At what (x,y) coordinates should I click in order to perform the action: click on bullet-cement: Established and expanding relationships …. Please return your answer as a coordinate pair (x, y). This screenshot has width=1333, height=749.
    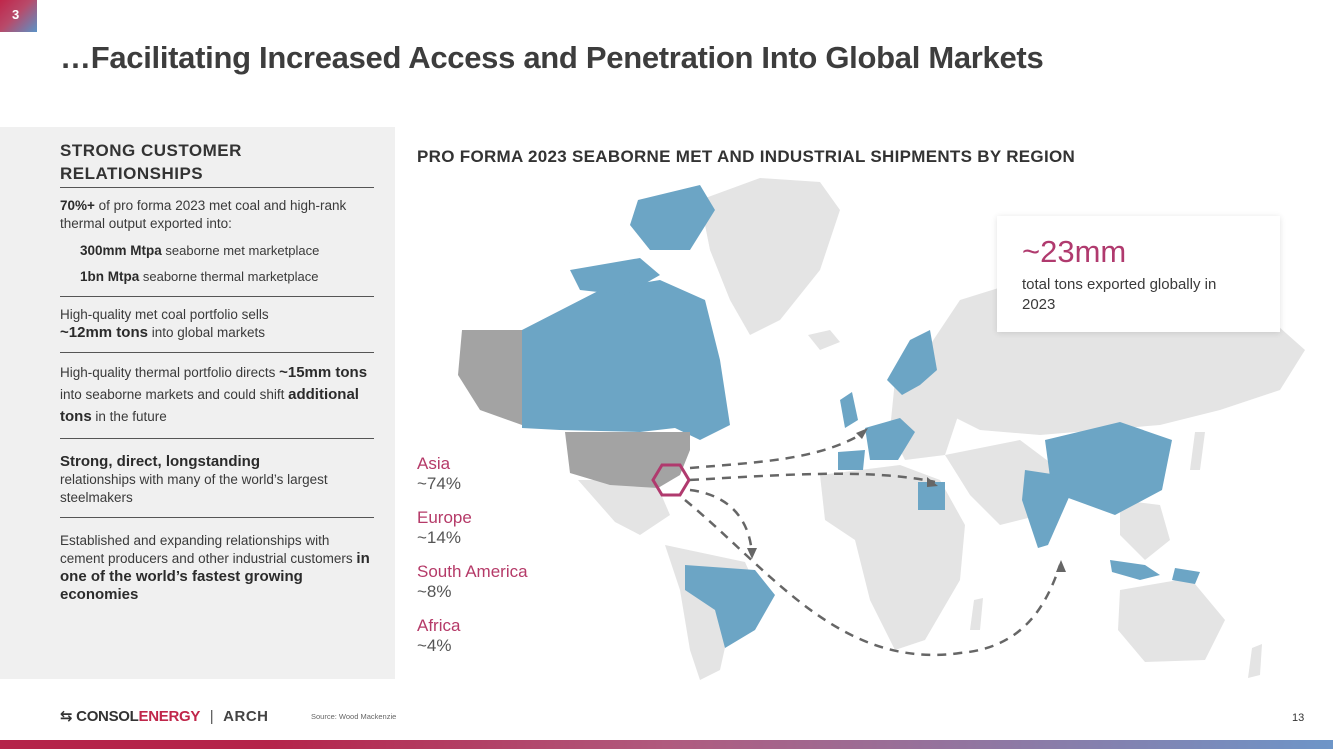
    Looking at the image, I should click on (217, 566).